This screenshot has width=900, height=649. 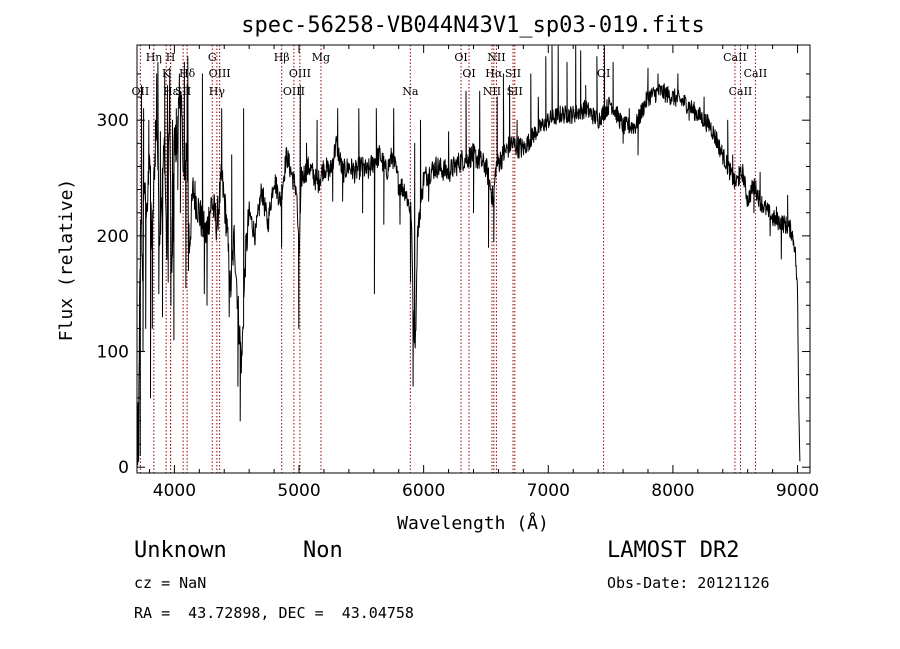 I want to click on classification-label: Unknown, so click(x=180, y=550).